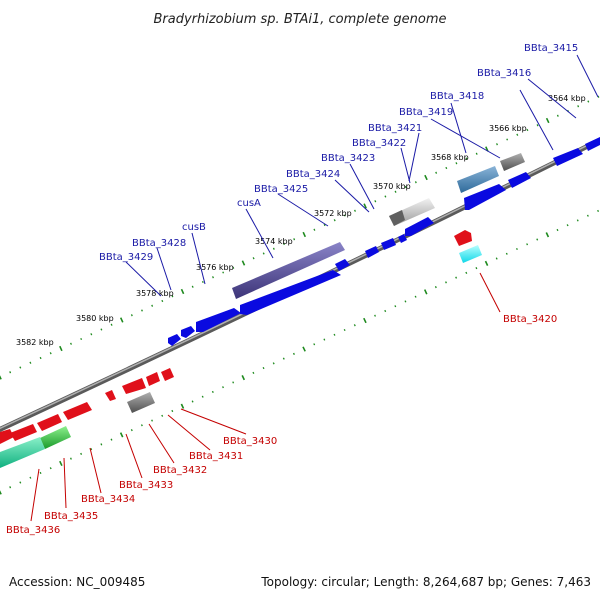  What do you see at coordinates (504, 73) in the screenshot?
I see `gene-label-BBta_3416: BBta_3416` at bounding box center [504, 73].